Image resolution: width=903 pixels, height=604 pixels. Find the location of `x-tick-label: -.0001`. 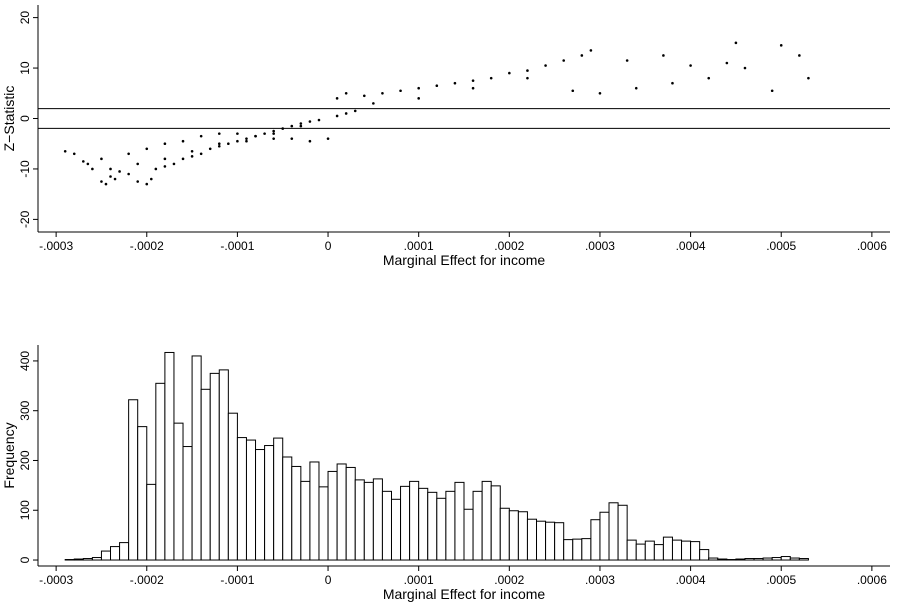

x-tick-label: -.0001 is located at coordinates (237, 246).